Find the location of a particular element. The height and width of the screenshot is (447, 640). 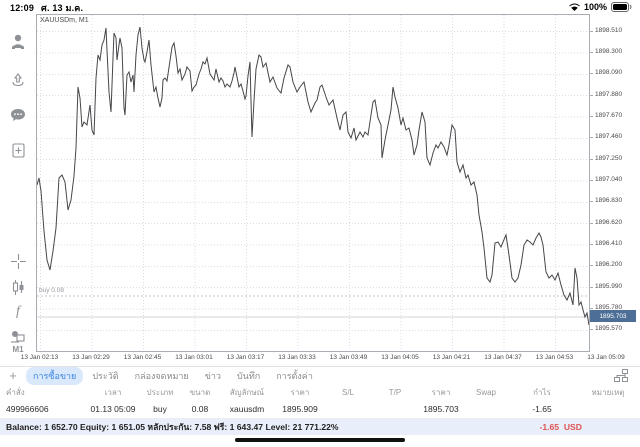

price-axis-label: 1896.830 is located at coordinates (613, 200).